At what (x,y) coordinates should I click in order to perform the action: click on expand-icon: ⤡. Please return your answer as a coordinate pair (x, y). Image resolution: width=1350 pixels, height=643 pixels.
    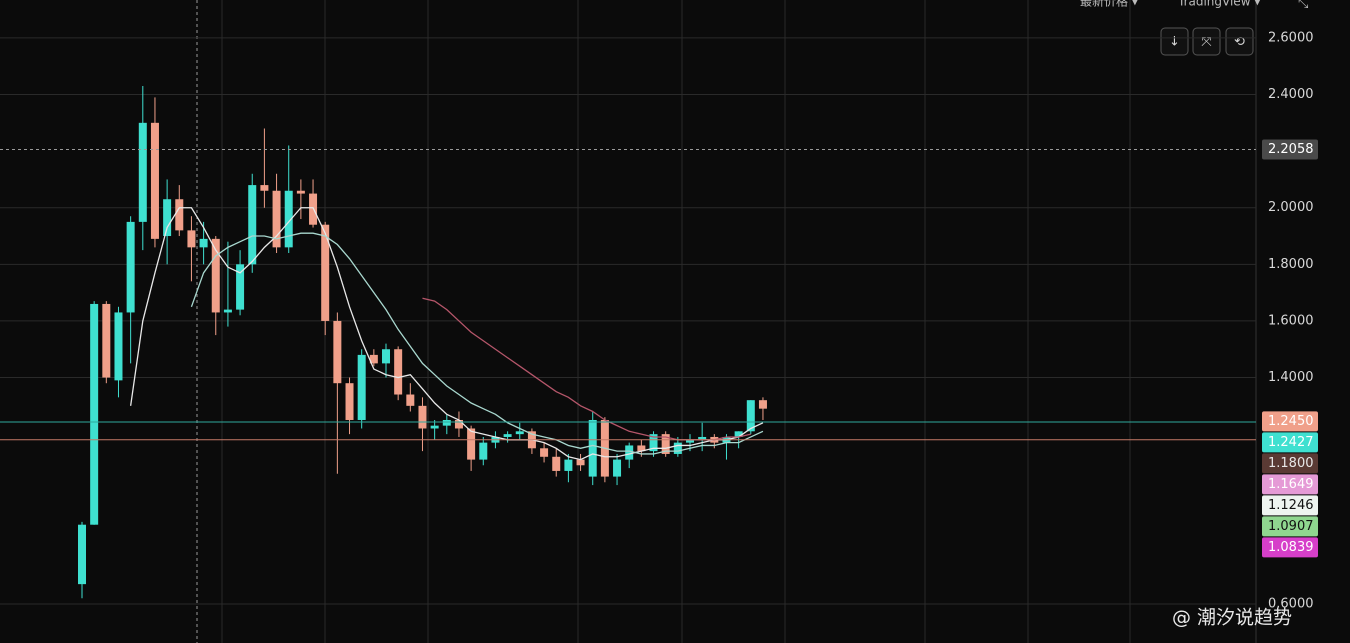
    Looking at the image, I should click on (1303, 6).